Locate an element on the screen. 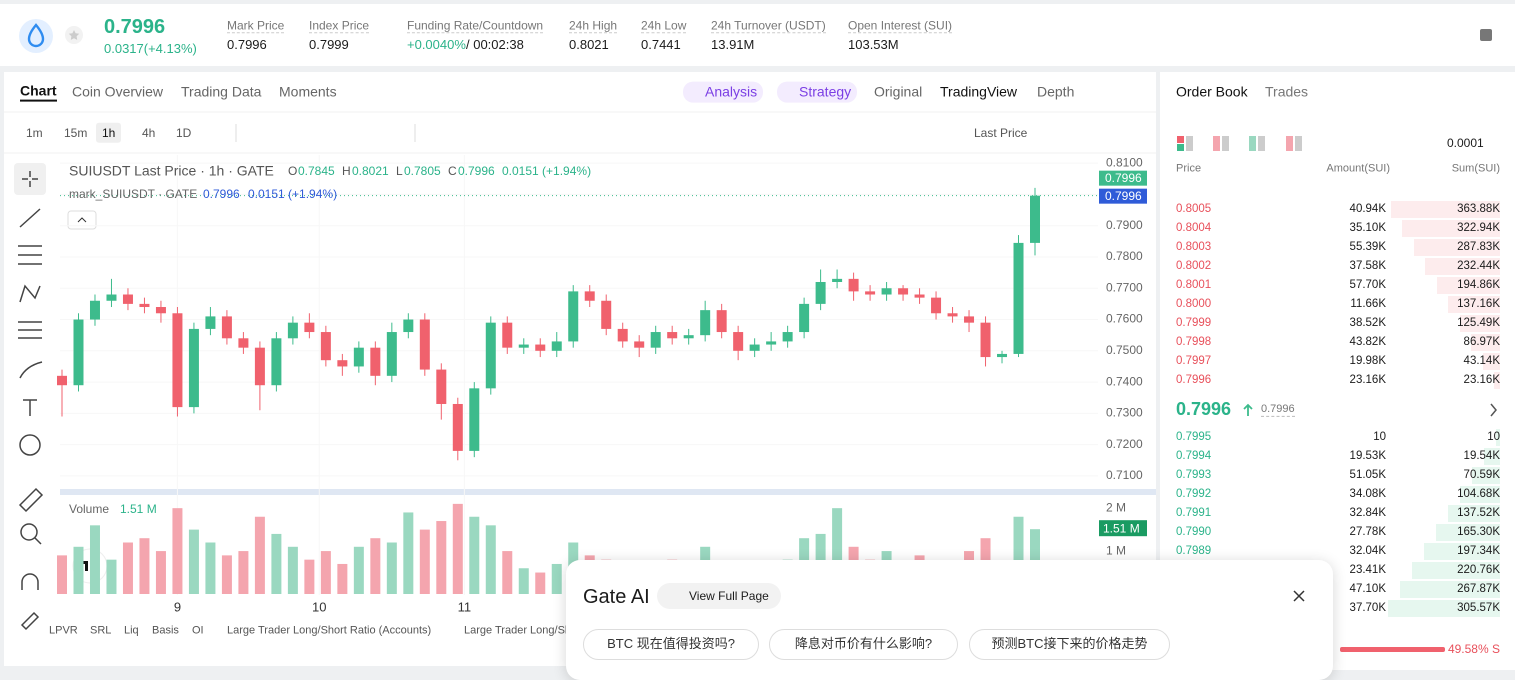  pane-divider is located at coordinates (608, 492).